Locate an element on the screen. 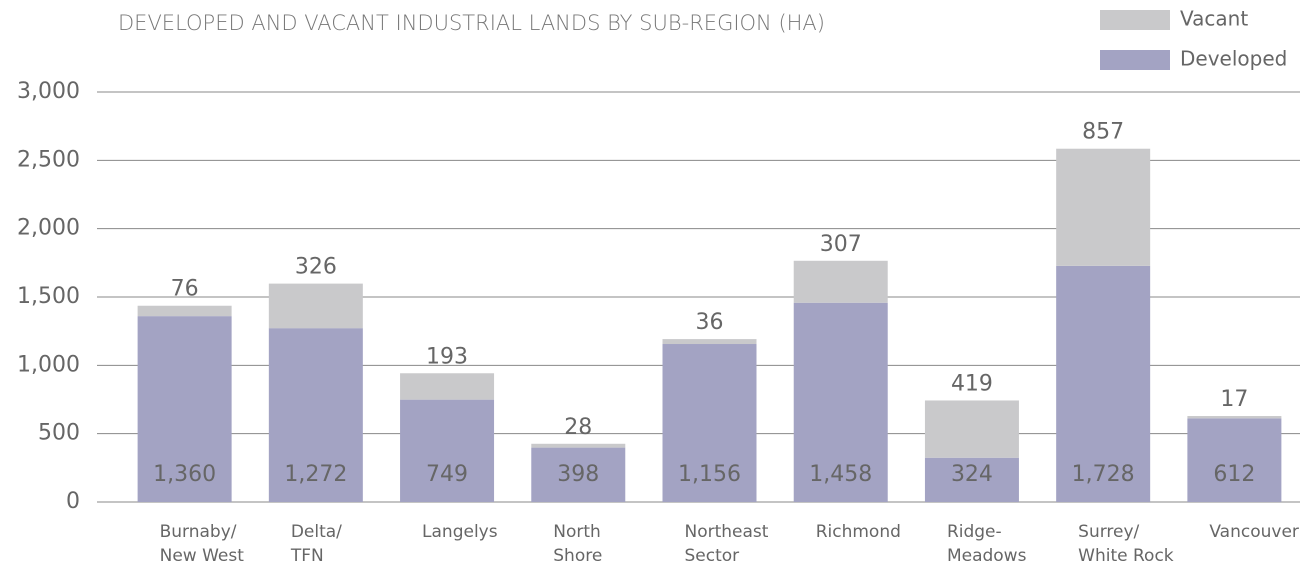 The width and height of the screenshot is (1300, 568). y-tick-label: 2,000 is located at coordinates (48, 228).